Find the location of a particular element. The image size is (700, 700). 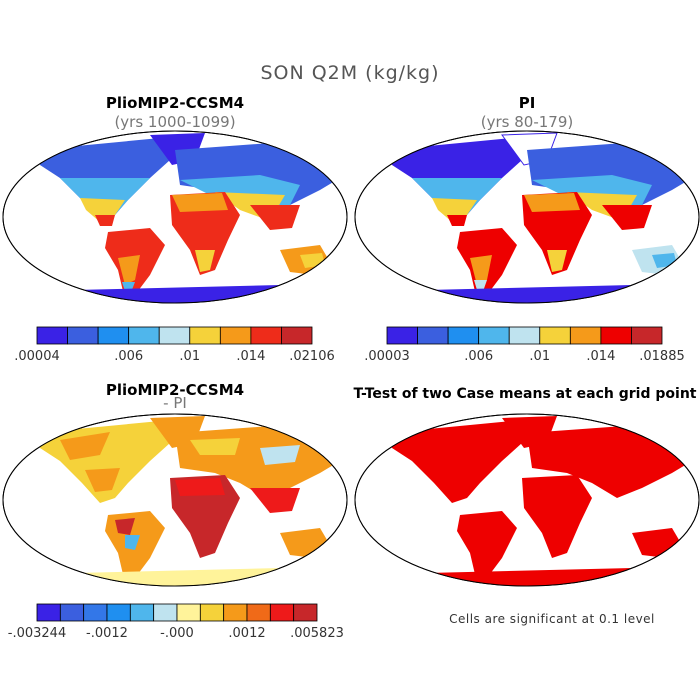

colorbar-2: .00003 .006 .01 .014 .01885 is located at coordinates (524, 345).